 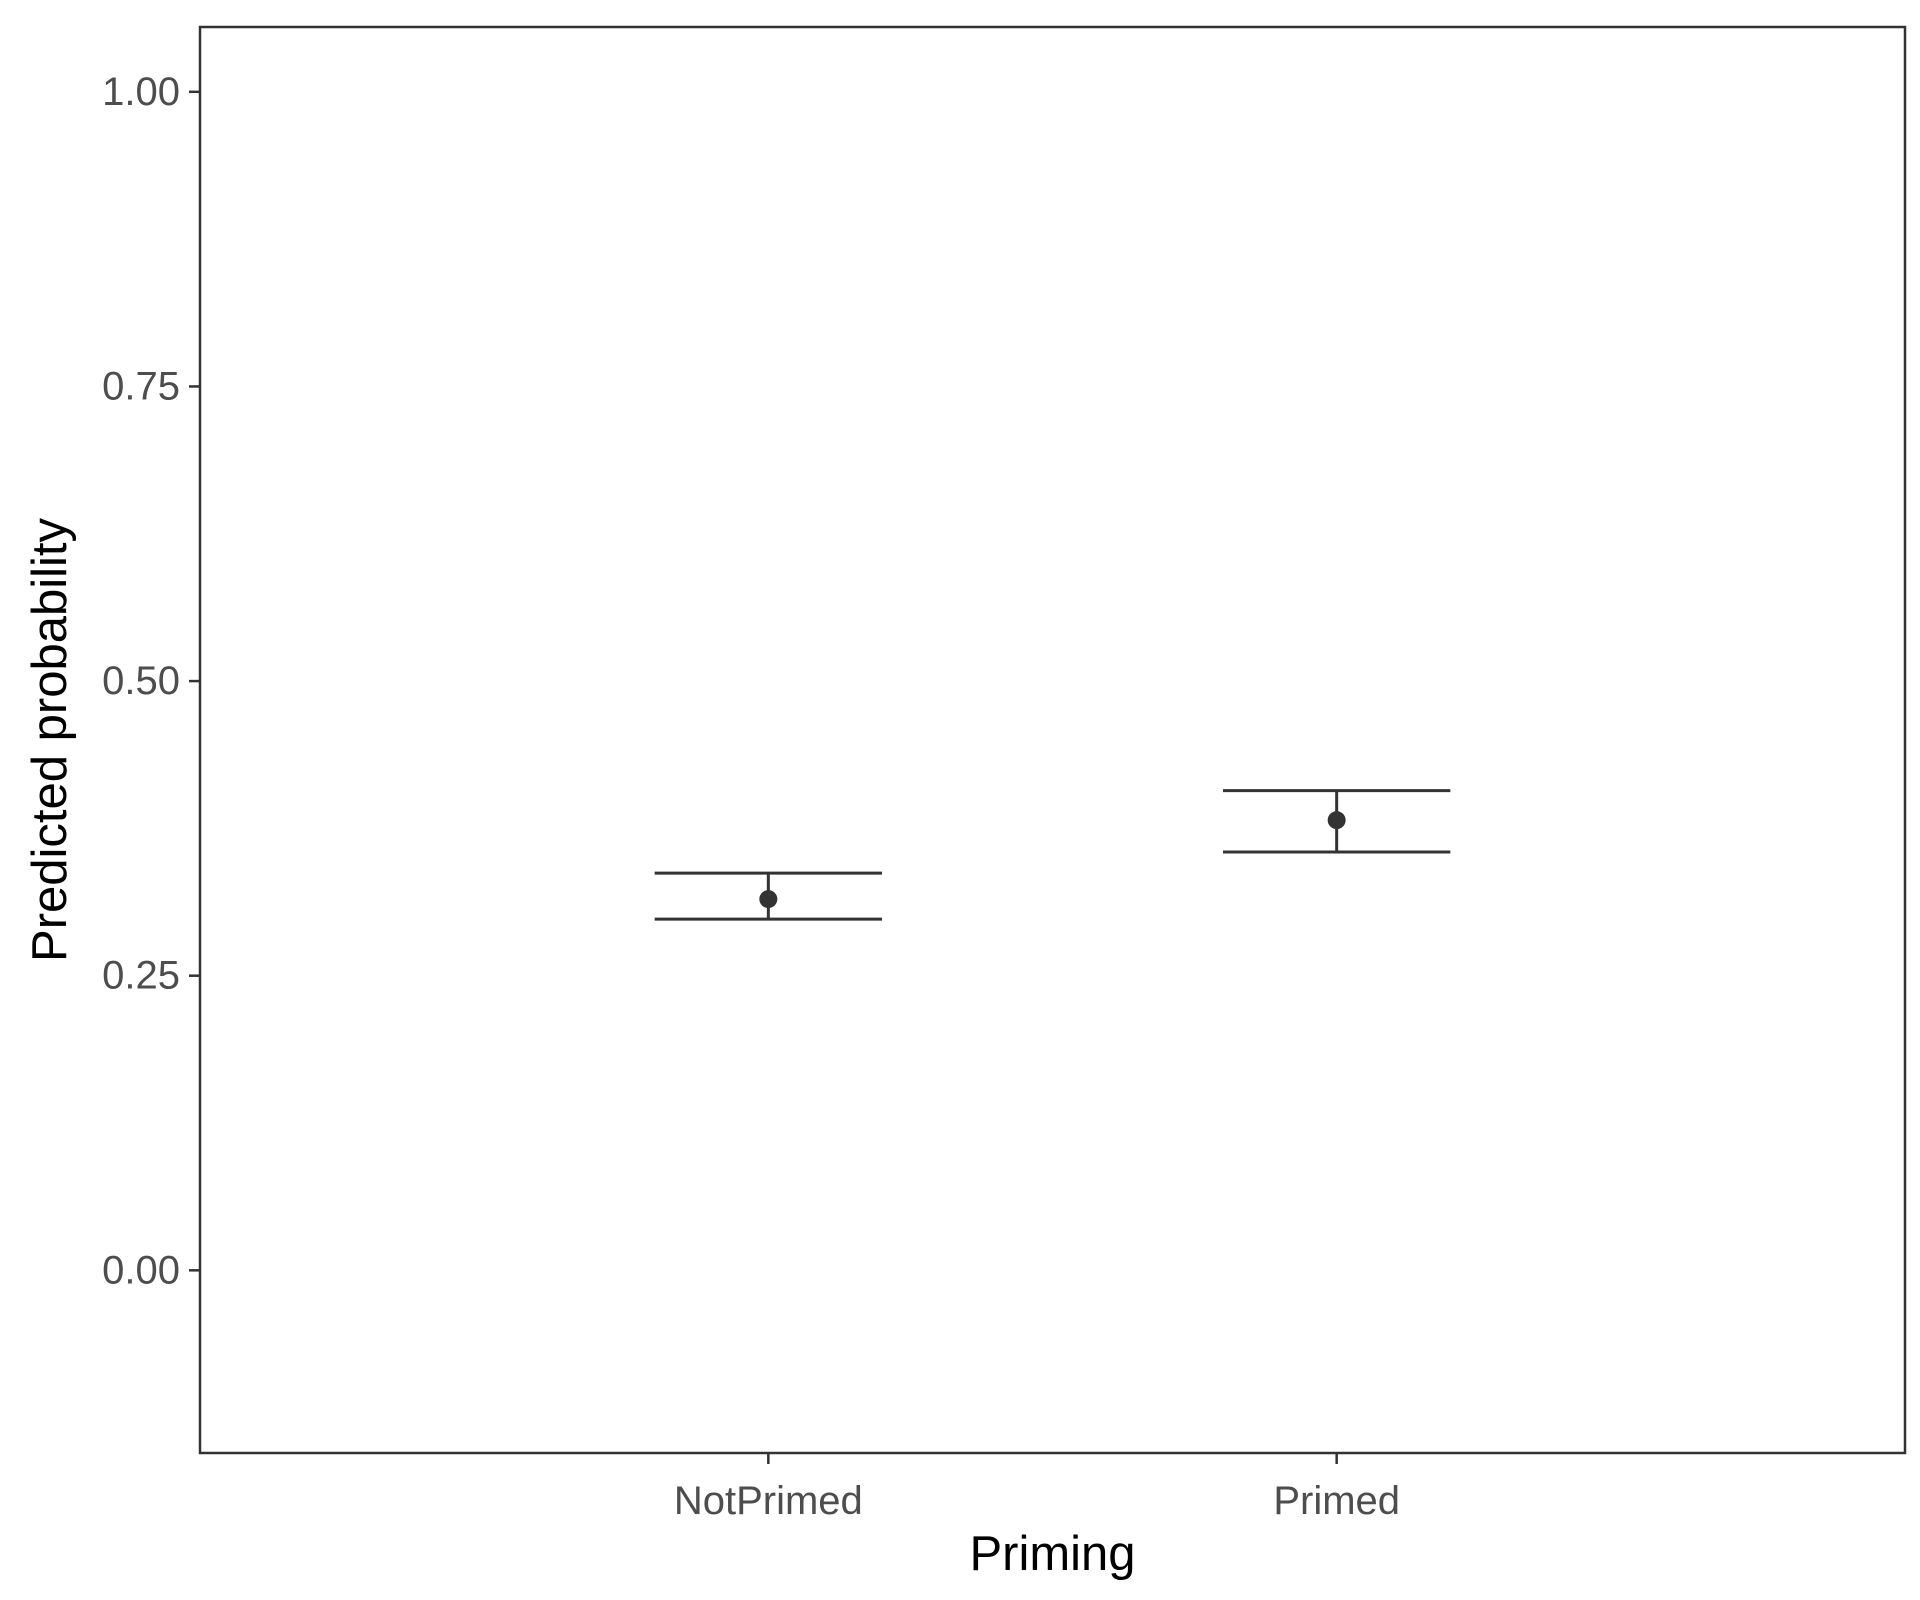 What do you see at coordinates (1037, 1488) in the screenshot?
I see `x-axis: NotPrimed Primed` at bounding box center [1037, 1488].